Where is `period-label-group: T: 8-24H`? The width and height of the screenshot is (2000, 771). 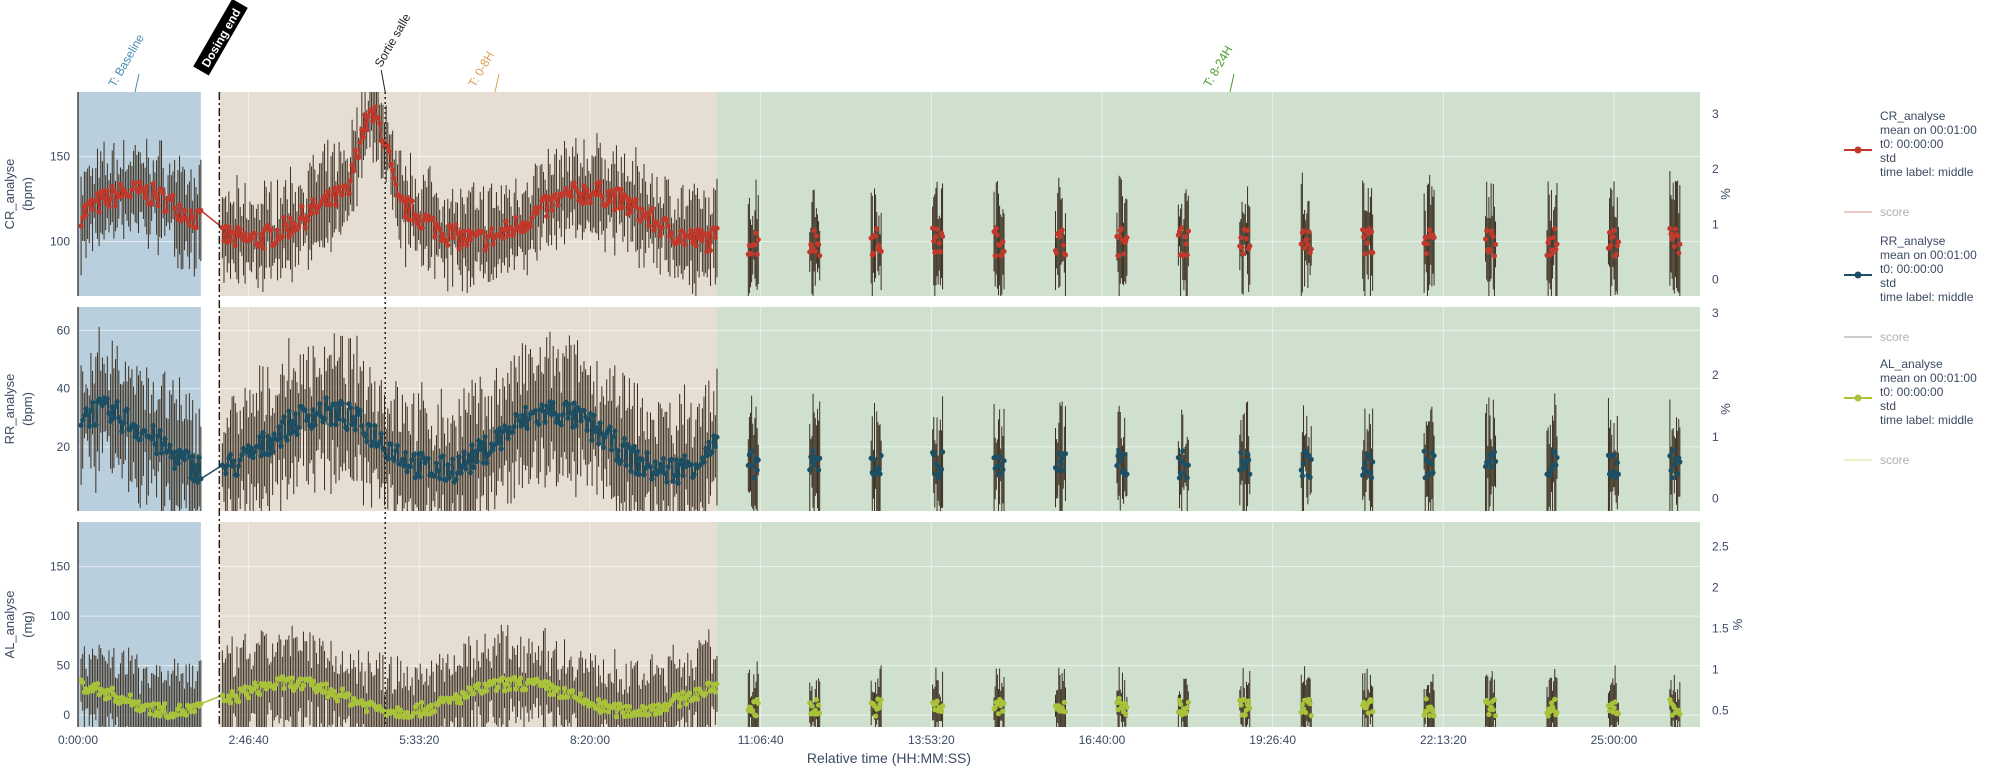 period-label-group: T: 8-24H is located at coordinates (1217, 66).